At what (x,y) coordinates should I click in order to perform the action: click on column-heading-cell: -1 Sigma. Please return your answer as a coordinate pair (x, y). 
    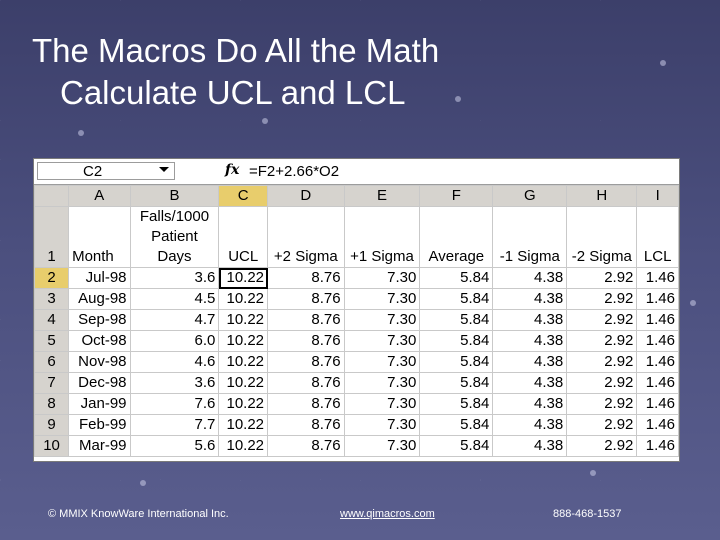
    Looking at the image, I should click on (530, 237).